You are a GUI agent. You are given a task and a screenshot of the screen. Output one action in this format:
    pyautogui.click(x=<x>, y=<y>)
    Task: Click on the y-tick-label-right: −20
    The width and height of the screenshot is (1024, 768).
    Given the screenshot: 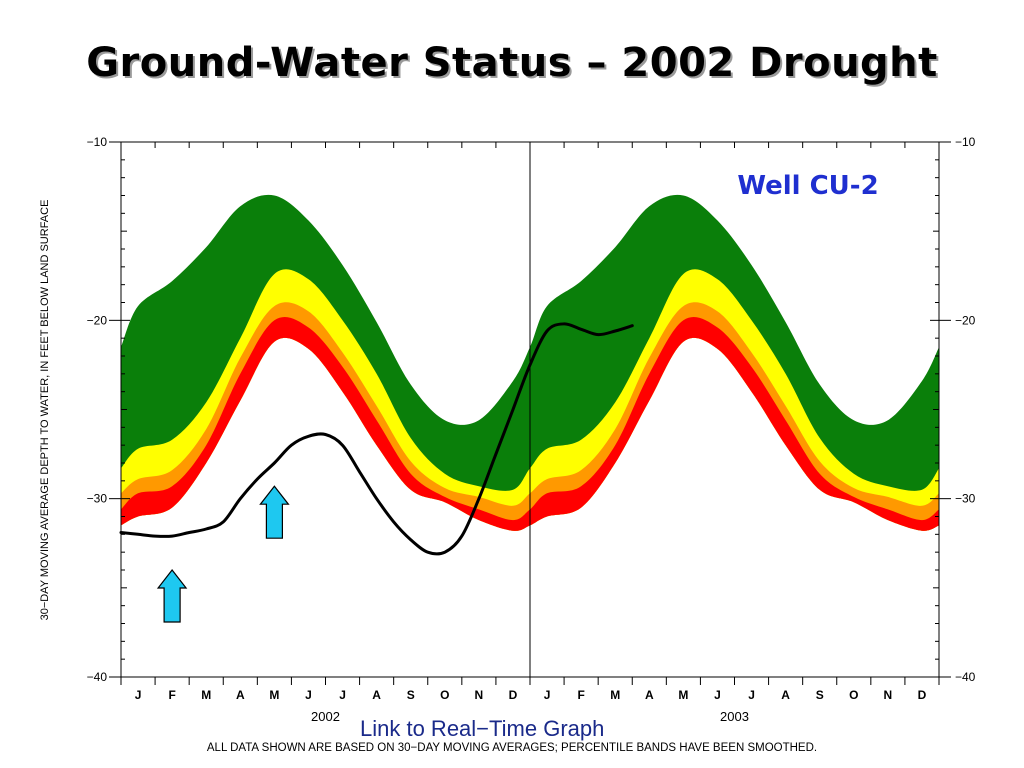 What is the action you would take?
    pyautogui.click(x=965, y=320)
    